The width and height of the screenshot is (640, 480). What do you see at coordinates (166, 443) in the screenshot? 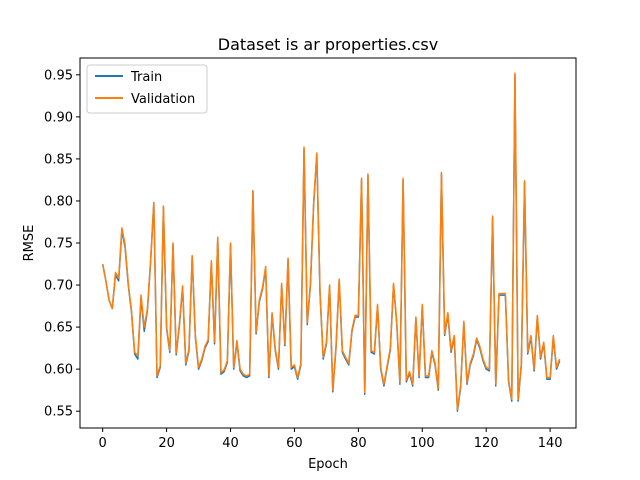
I see `x-tick-label: 20` at bounding box center [166, 443].